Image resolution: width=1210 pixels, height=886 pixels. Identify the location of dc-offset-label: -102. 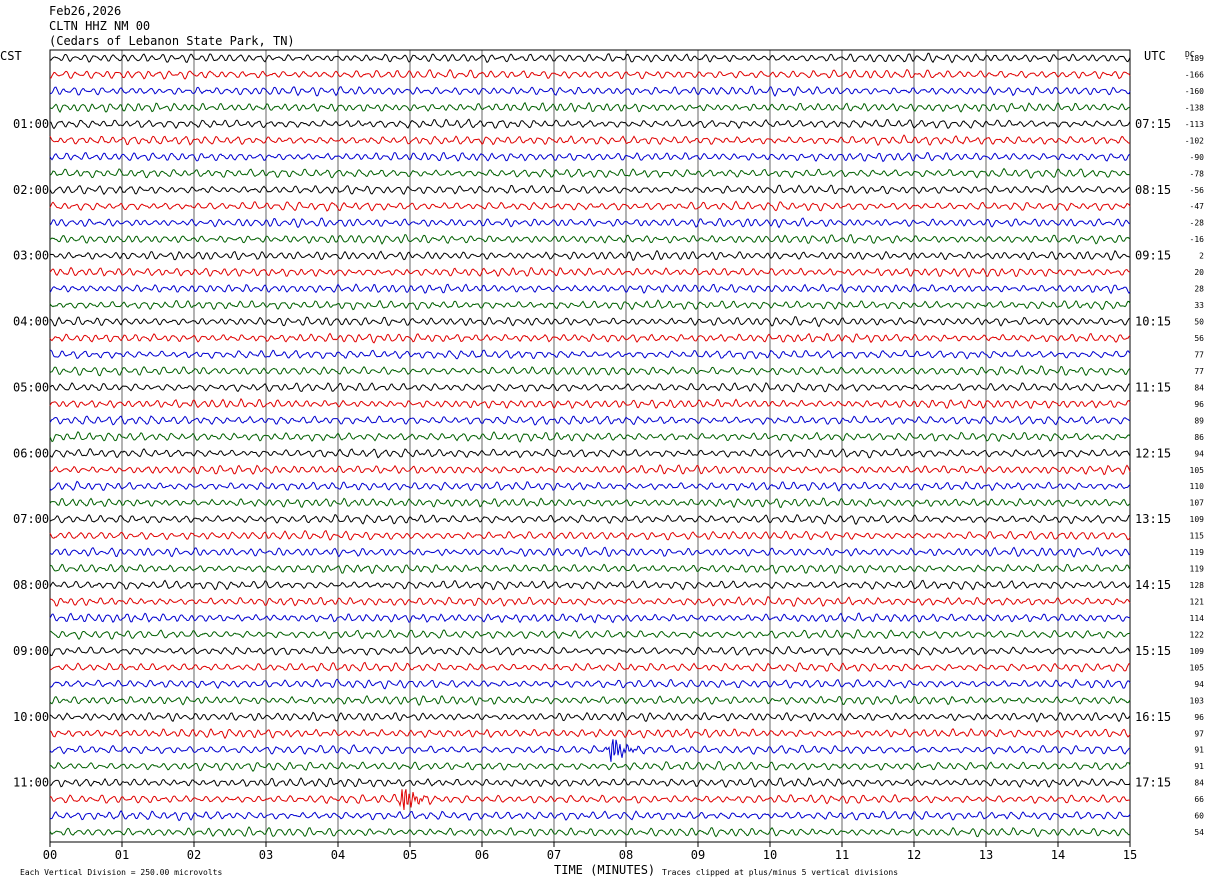
(1194, 140).